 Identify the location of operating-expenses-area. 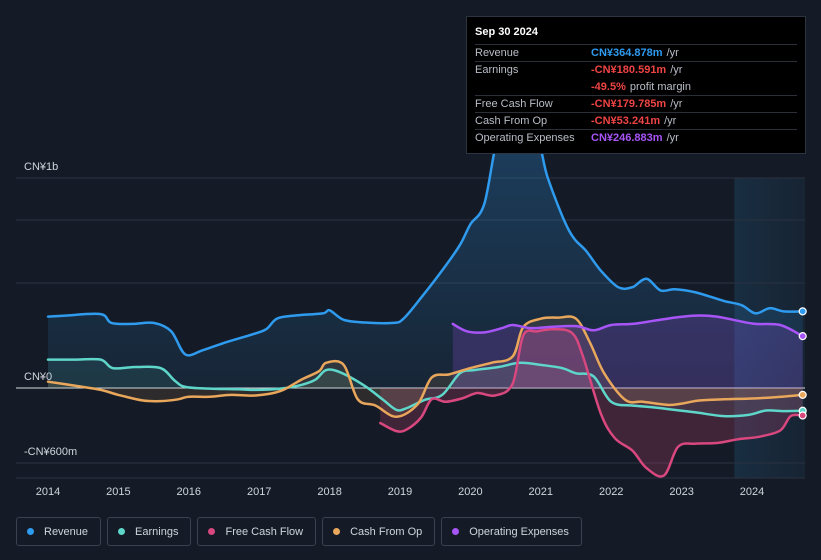
(627, 351).